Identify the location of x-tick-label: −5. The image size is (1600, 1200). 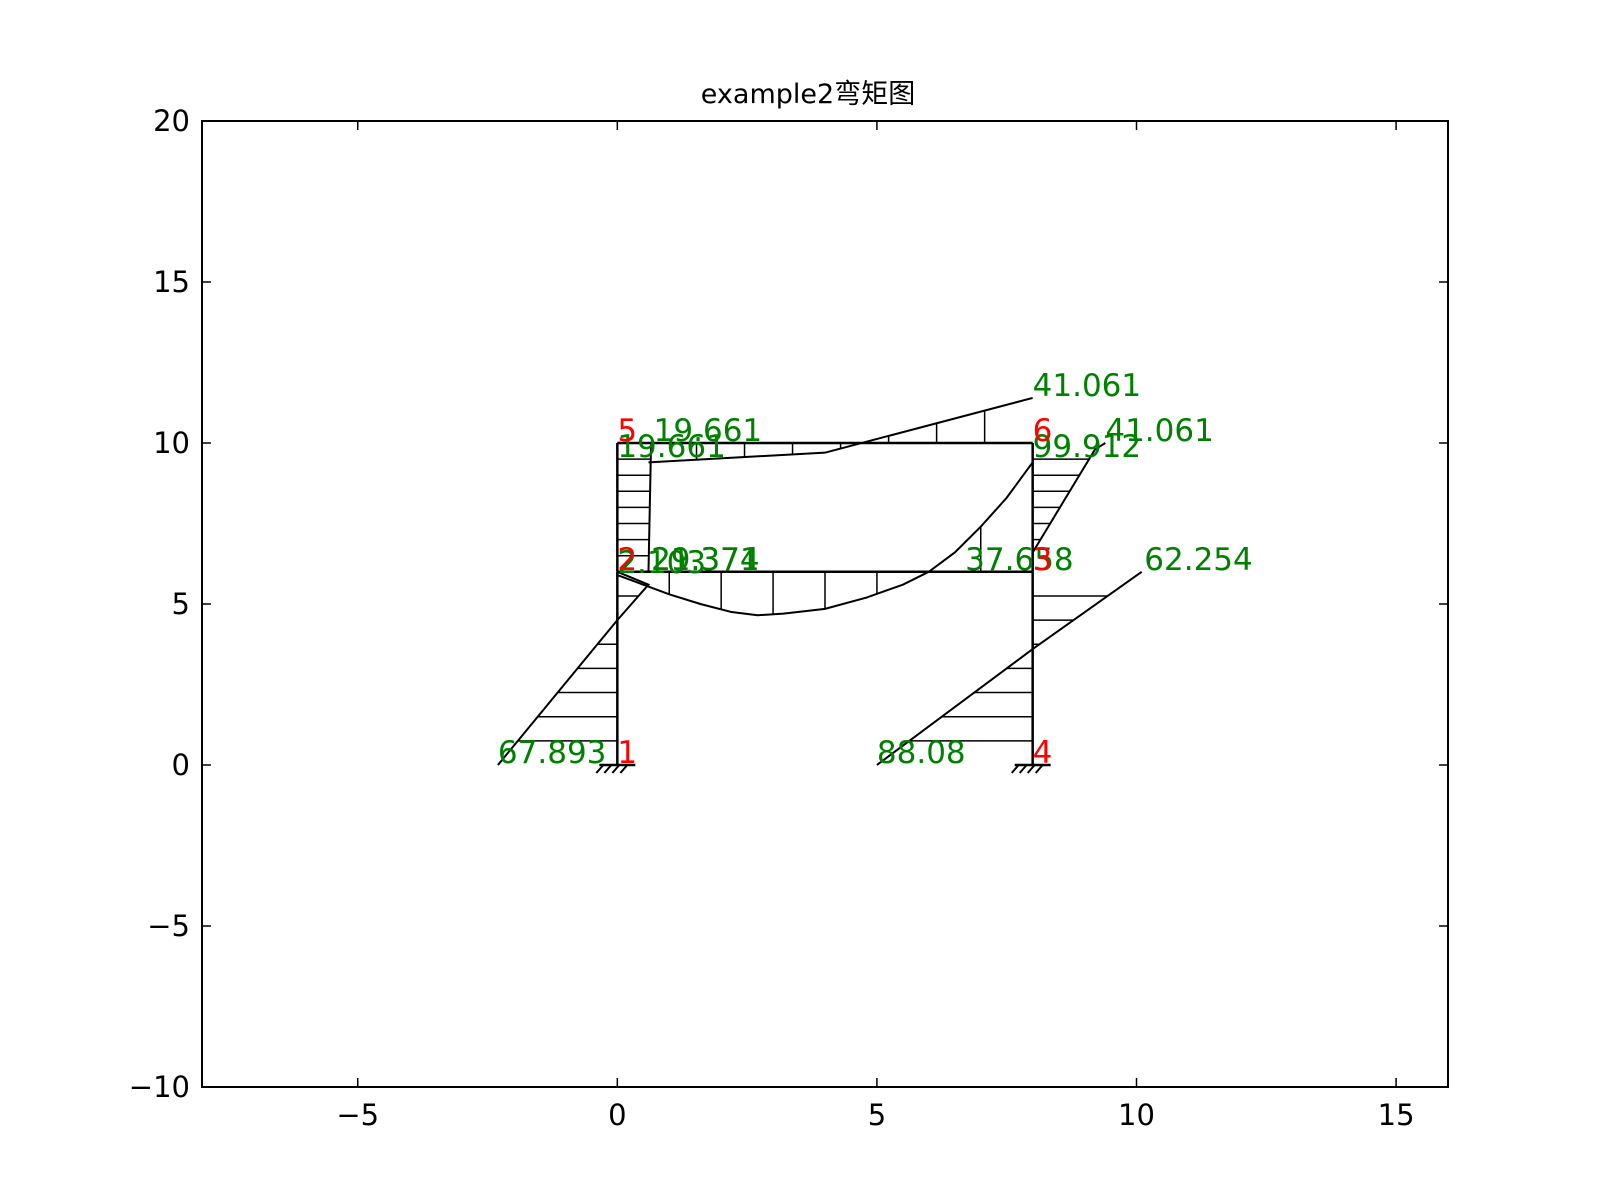
(357, 1115).